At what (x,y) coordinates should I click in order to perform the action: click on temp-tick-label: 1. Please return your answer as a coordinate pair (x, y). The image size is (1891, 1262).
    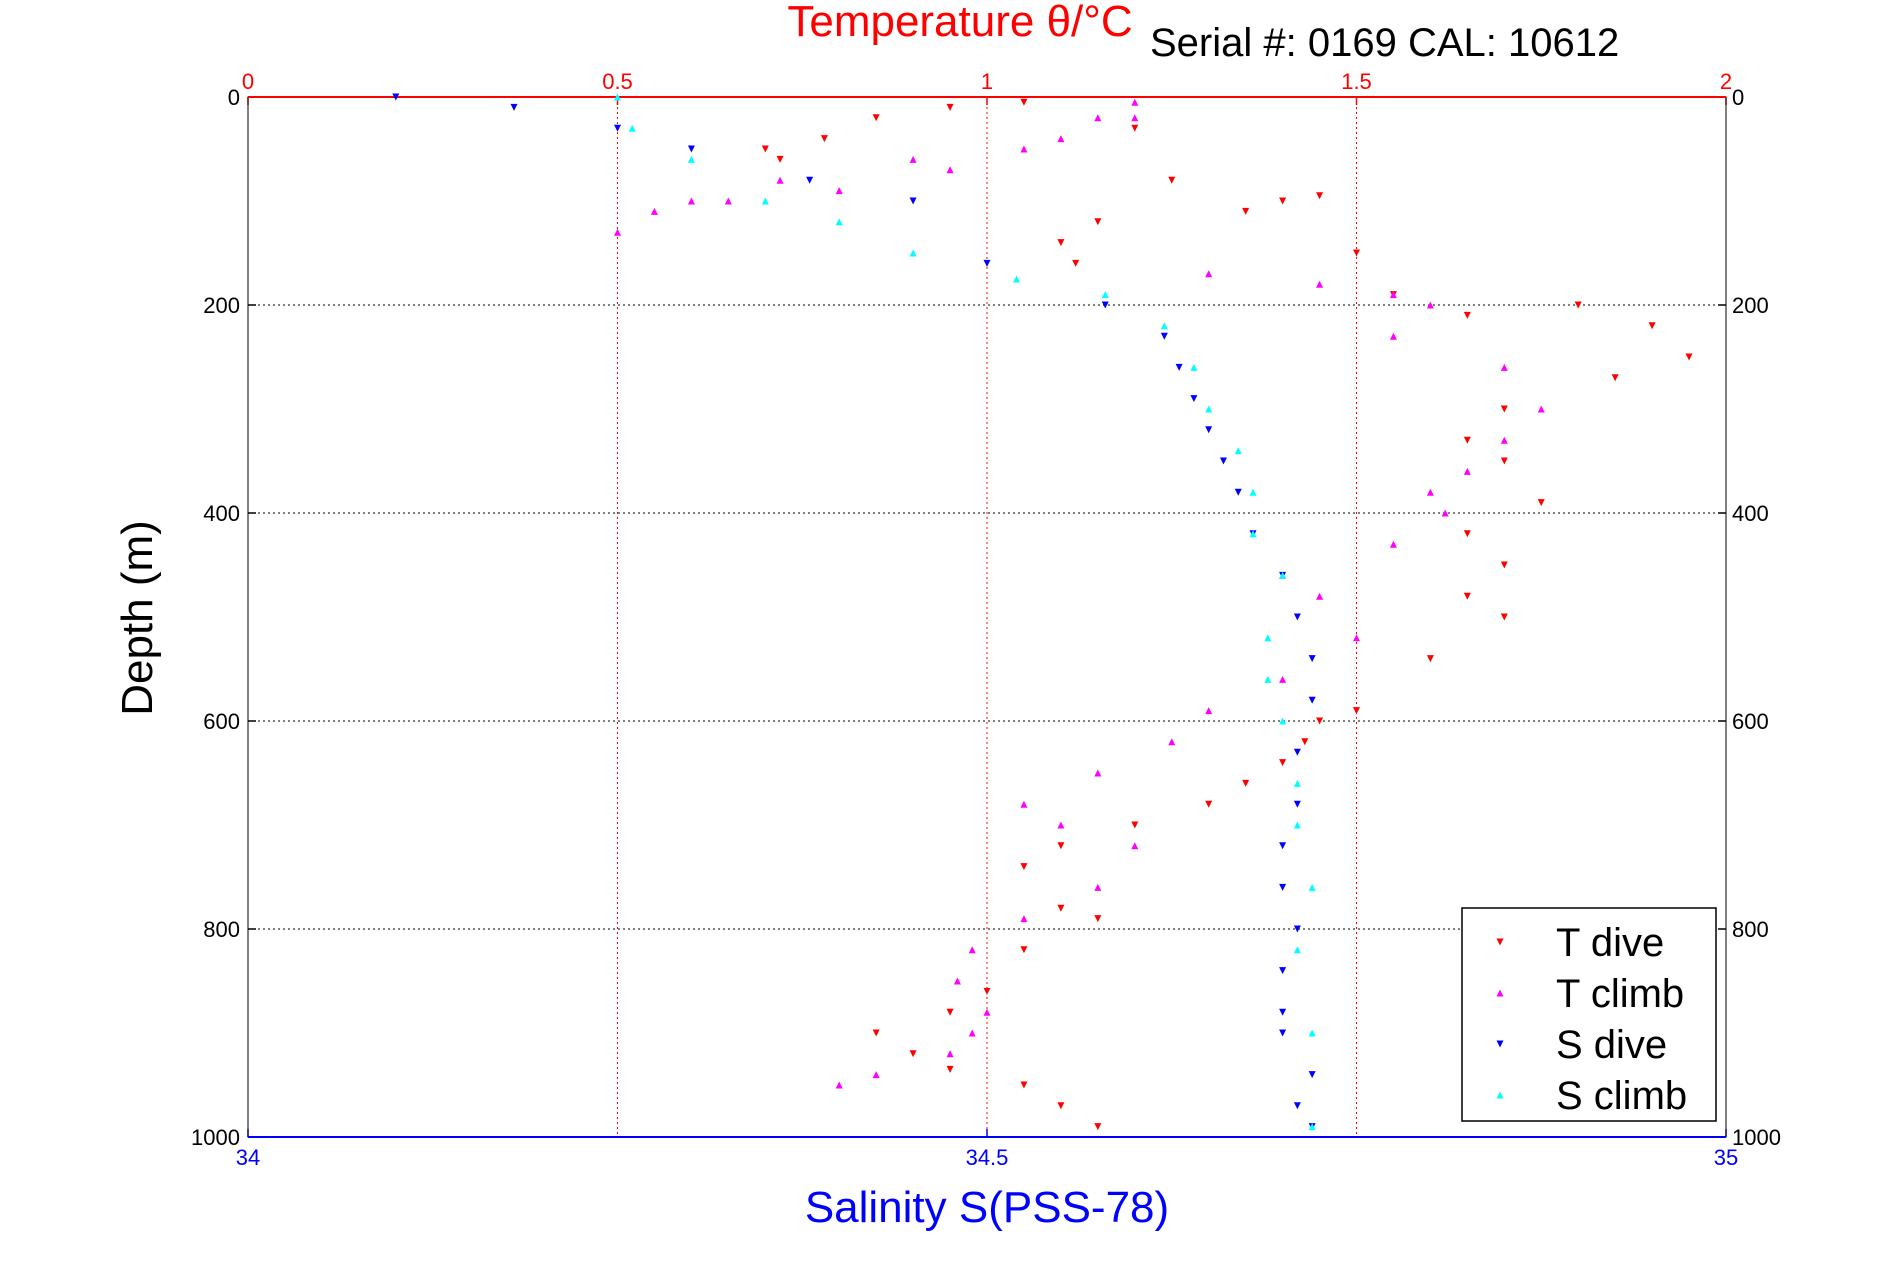
    Looking at the image, I should click on (987, 81).